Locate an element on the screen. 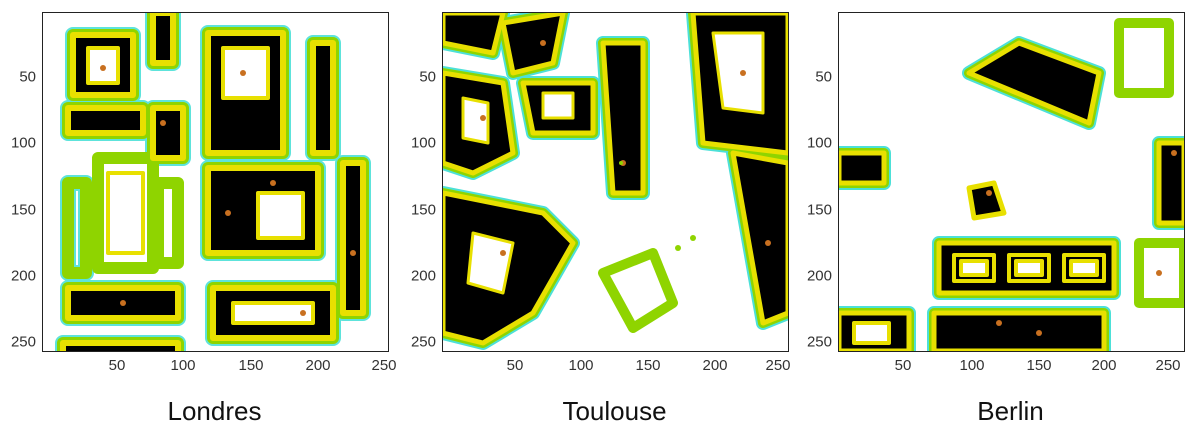 The image size is (1198, 427). caption-berlin: Berlin is located at coordinates (1010, 411).